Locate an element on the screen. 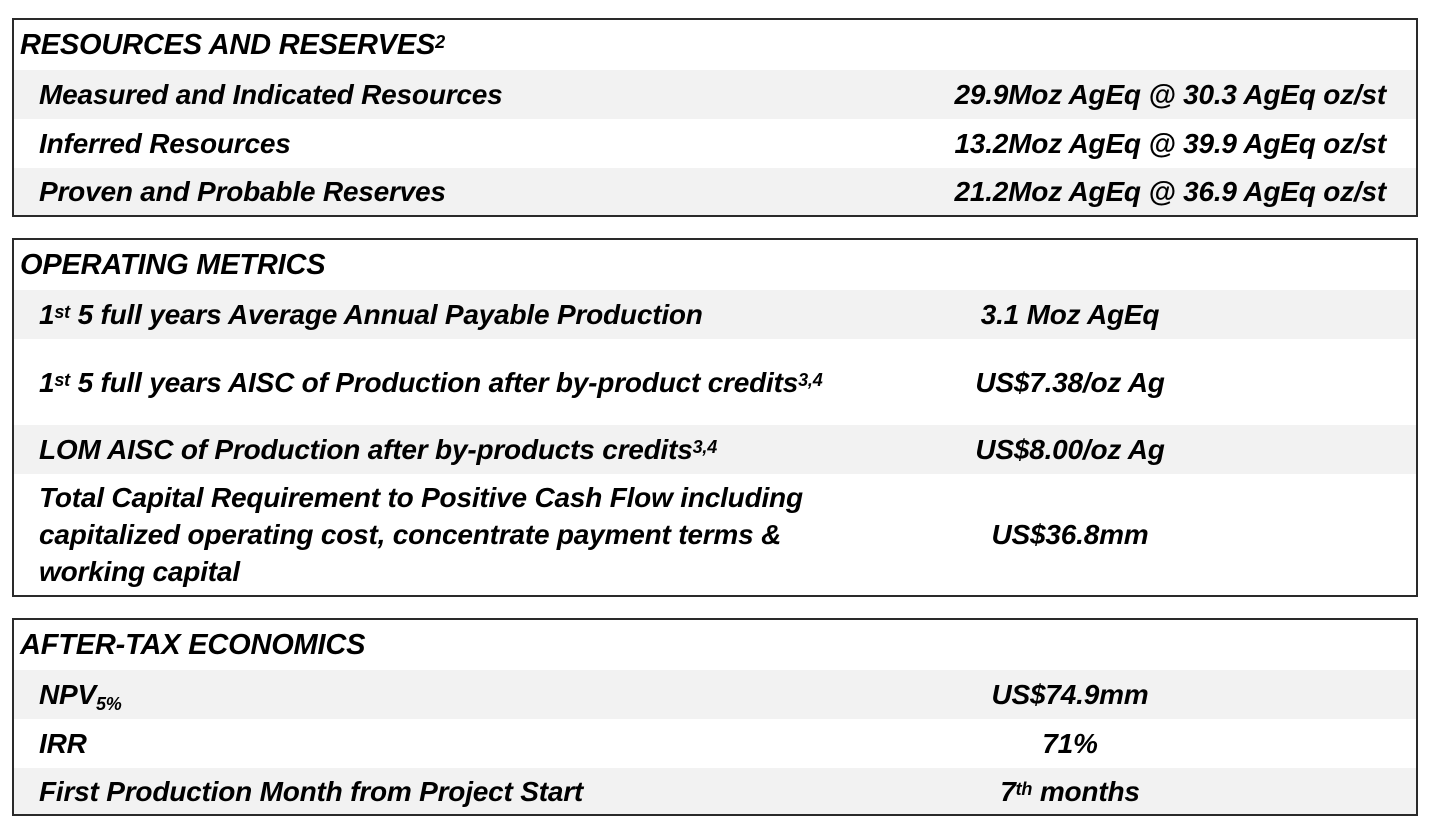  row-label: Inferred Resources is located at coordinates (165, 143).